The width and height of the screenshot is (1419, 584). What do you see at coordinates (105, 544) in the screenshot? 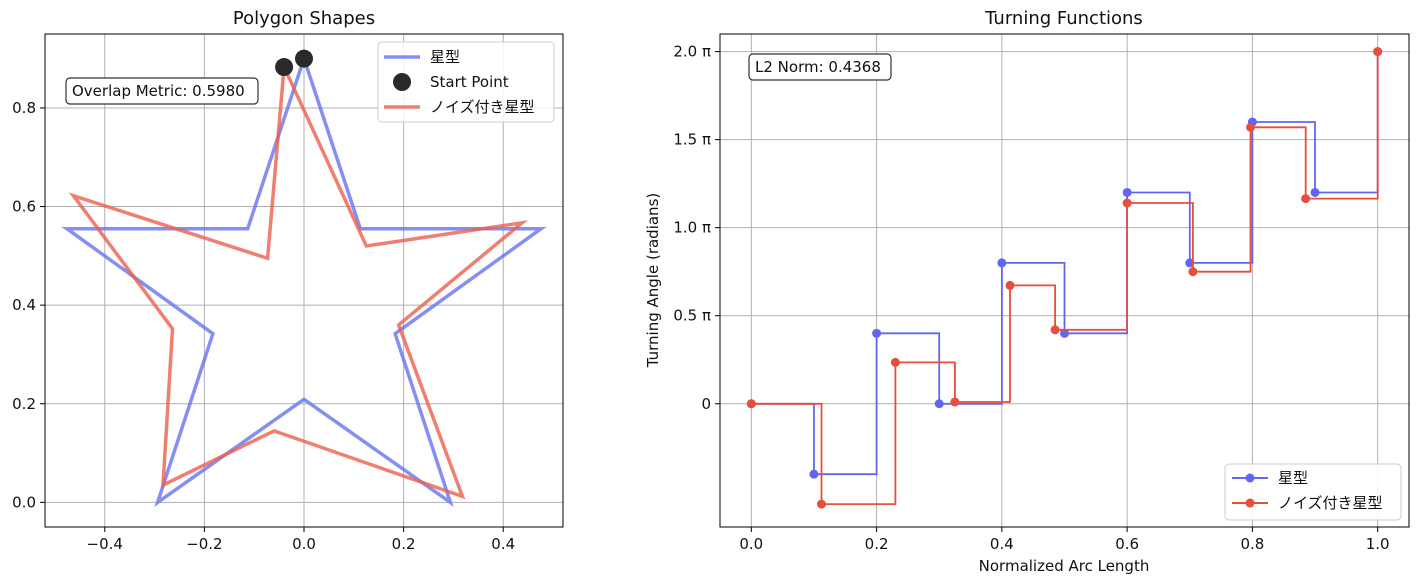
I see `left-xtick-label: −0.4` at bounding box center [105, 544].